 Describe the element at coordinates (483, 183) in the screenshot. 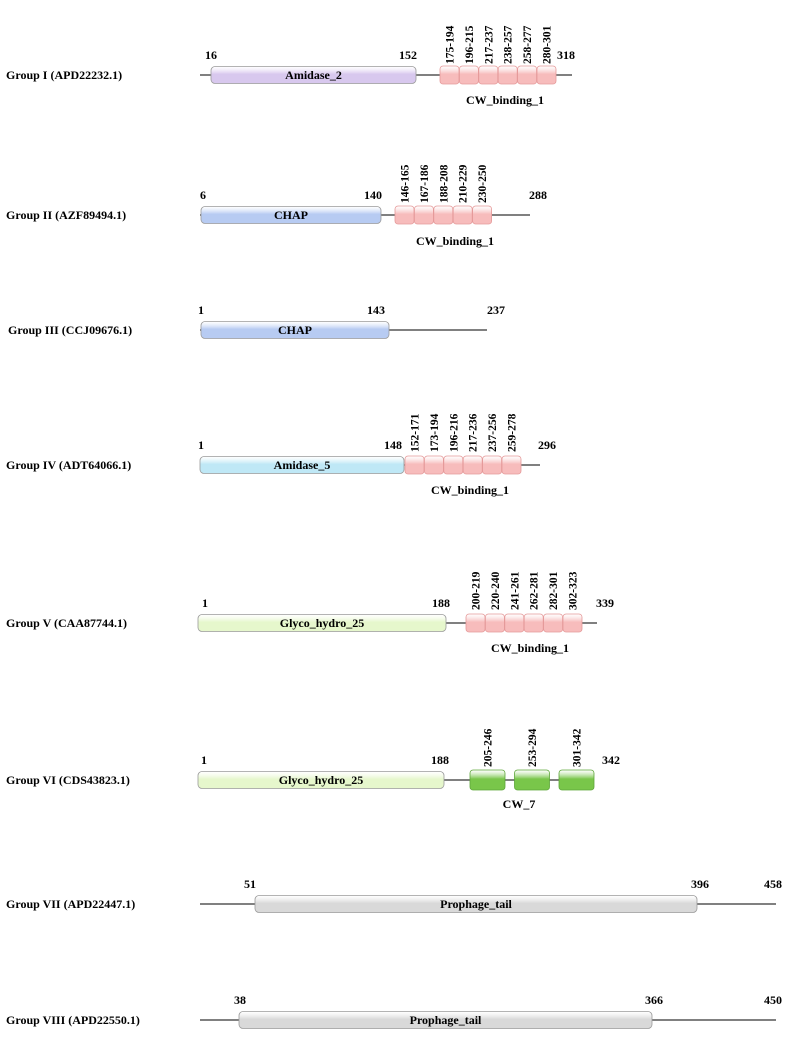

I see `repeat-range-label: 230-250` at that location.